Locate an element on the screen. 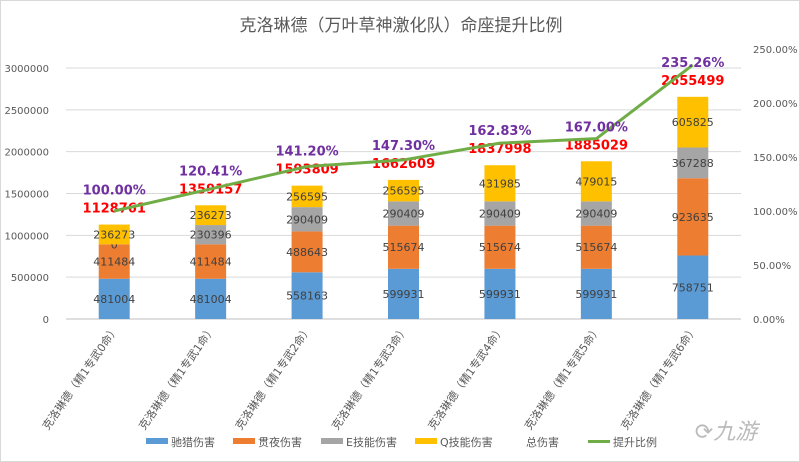 The image size is (800, 462). bar-data-label: 605825 is located at coordinates (693, 122).